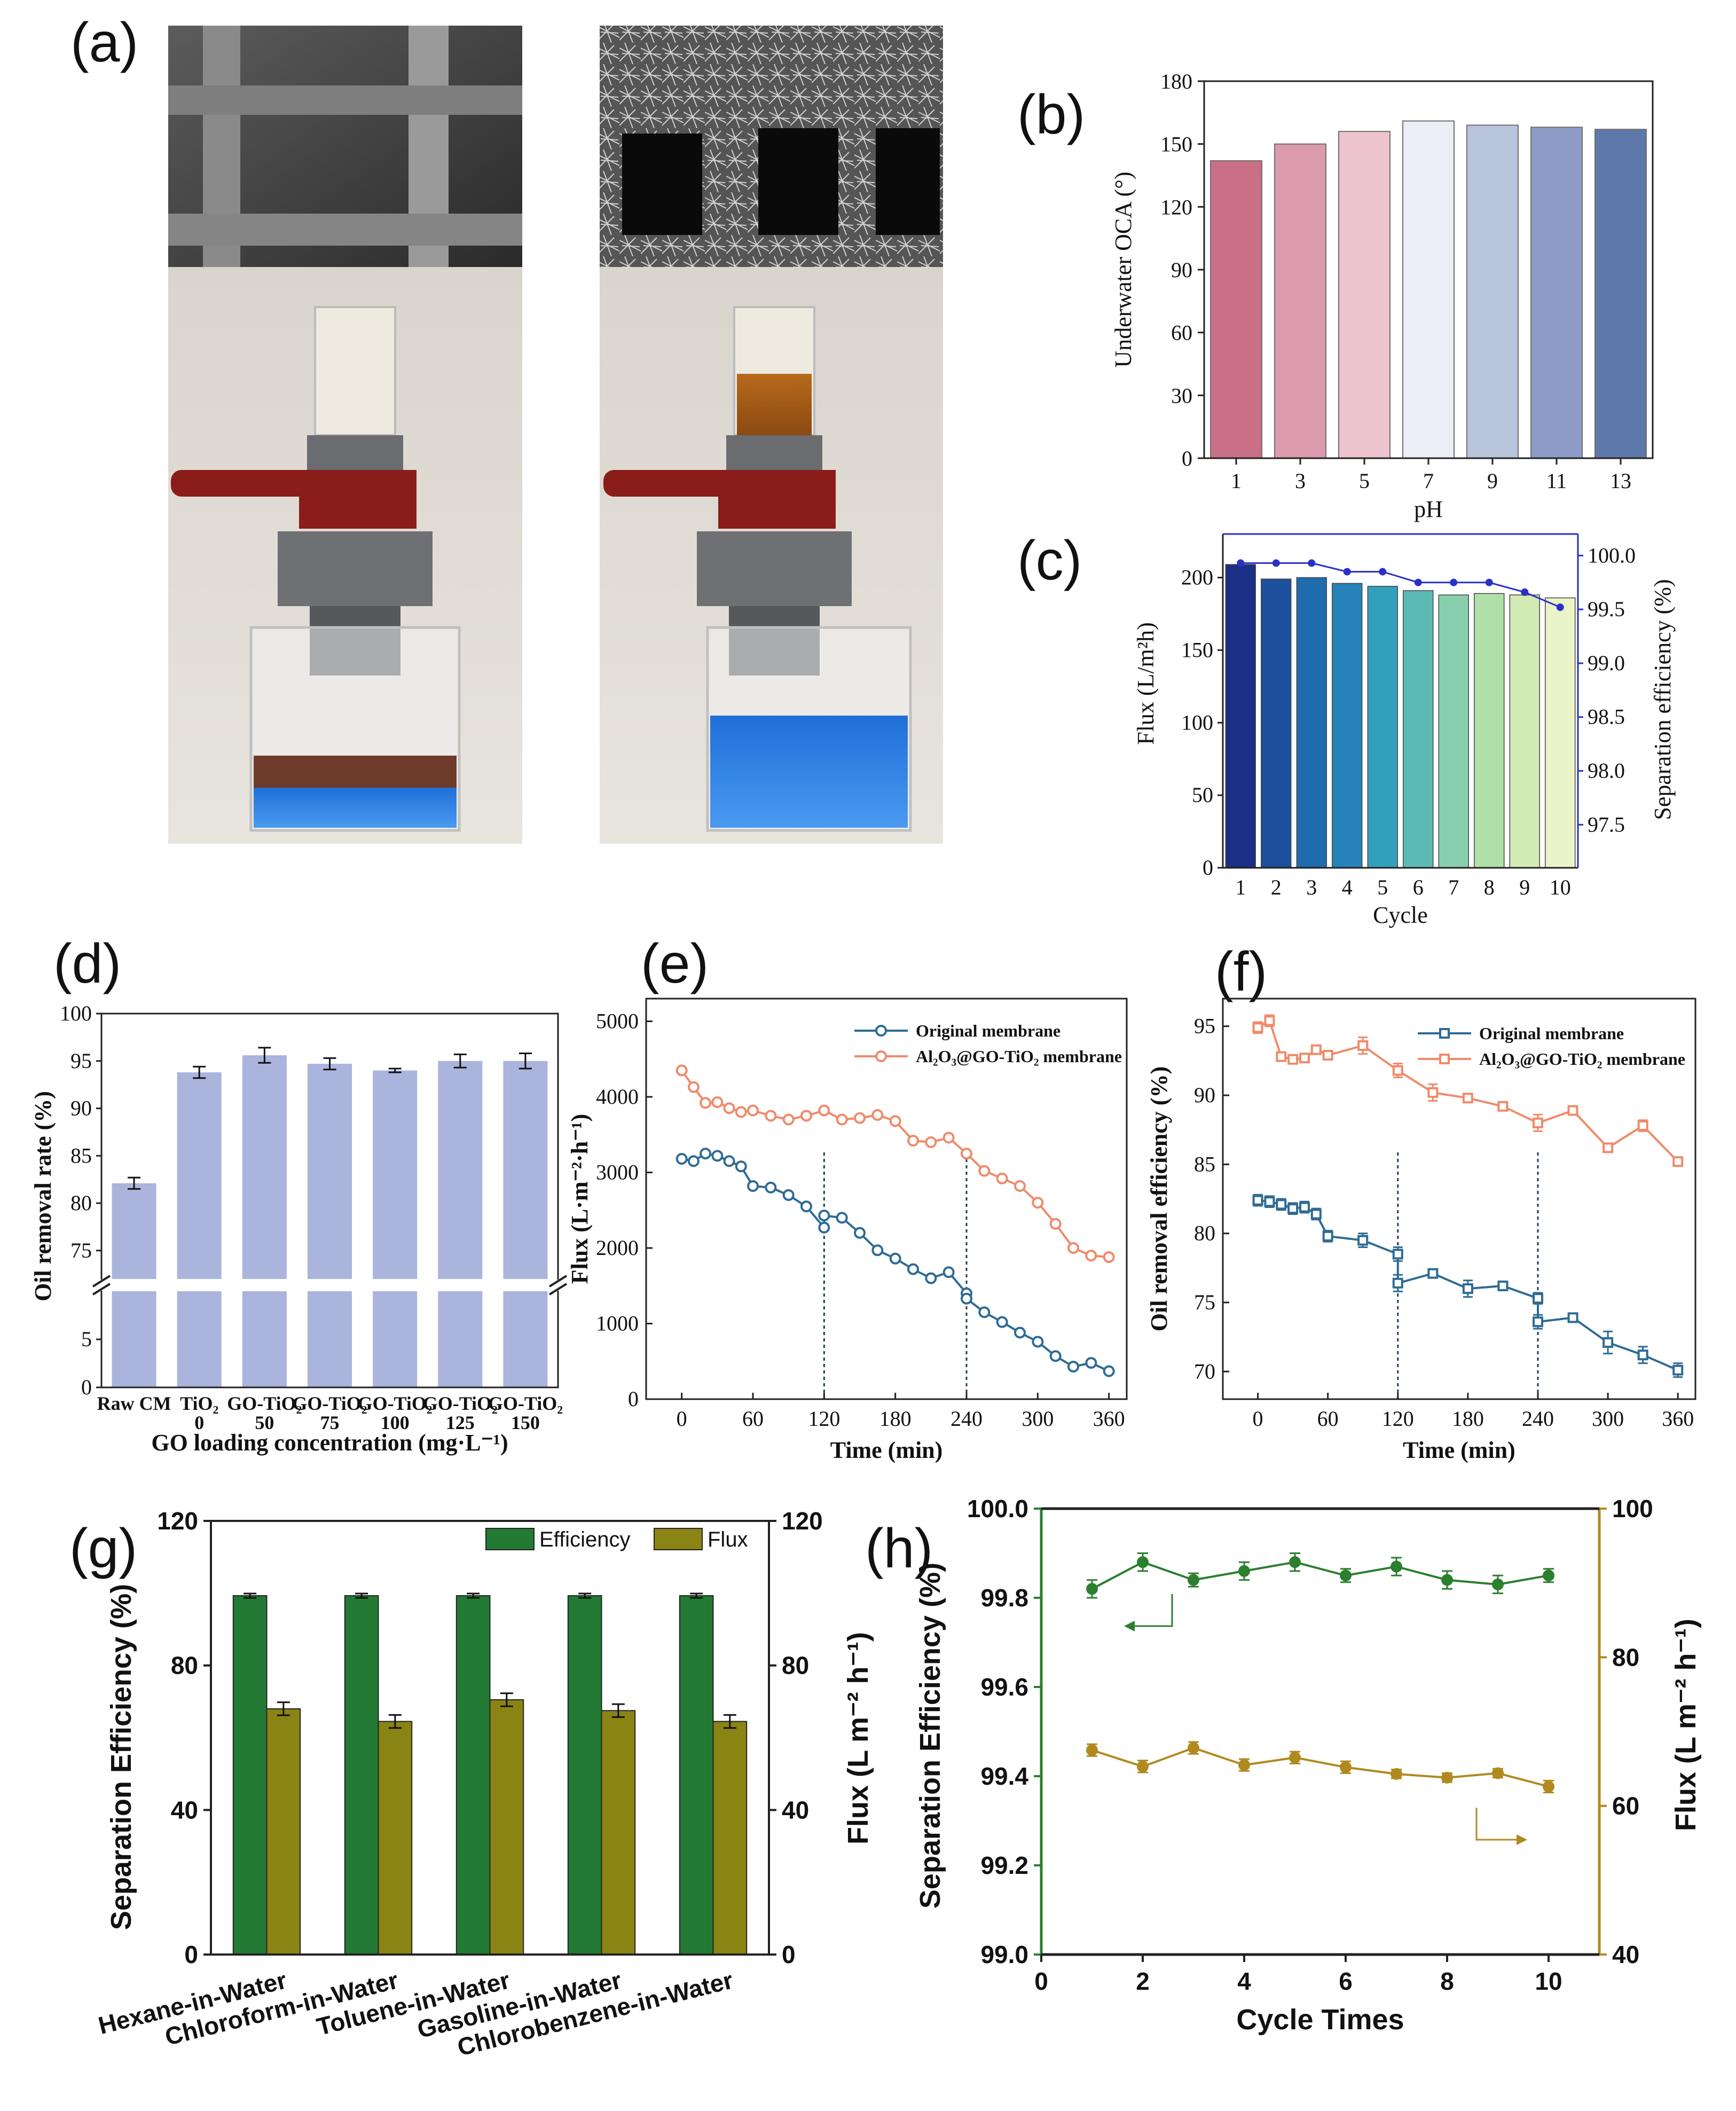  I want to click on x-tick-label: 6, so click(1346, 1981).